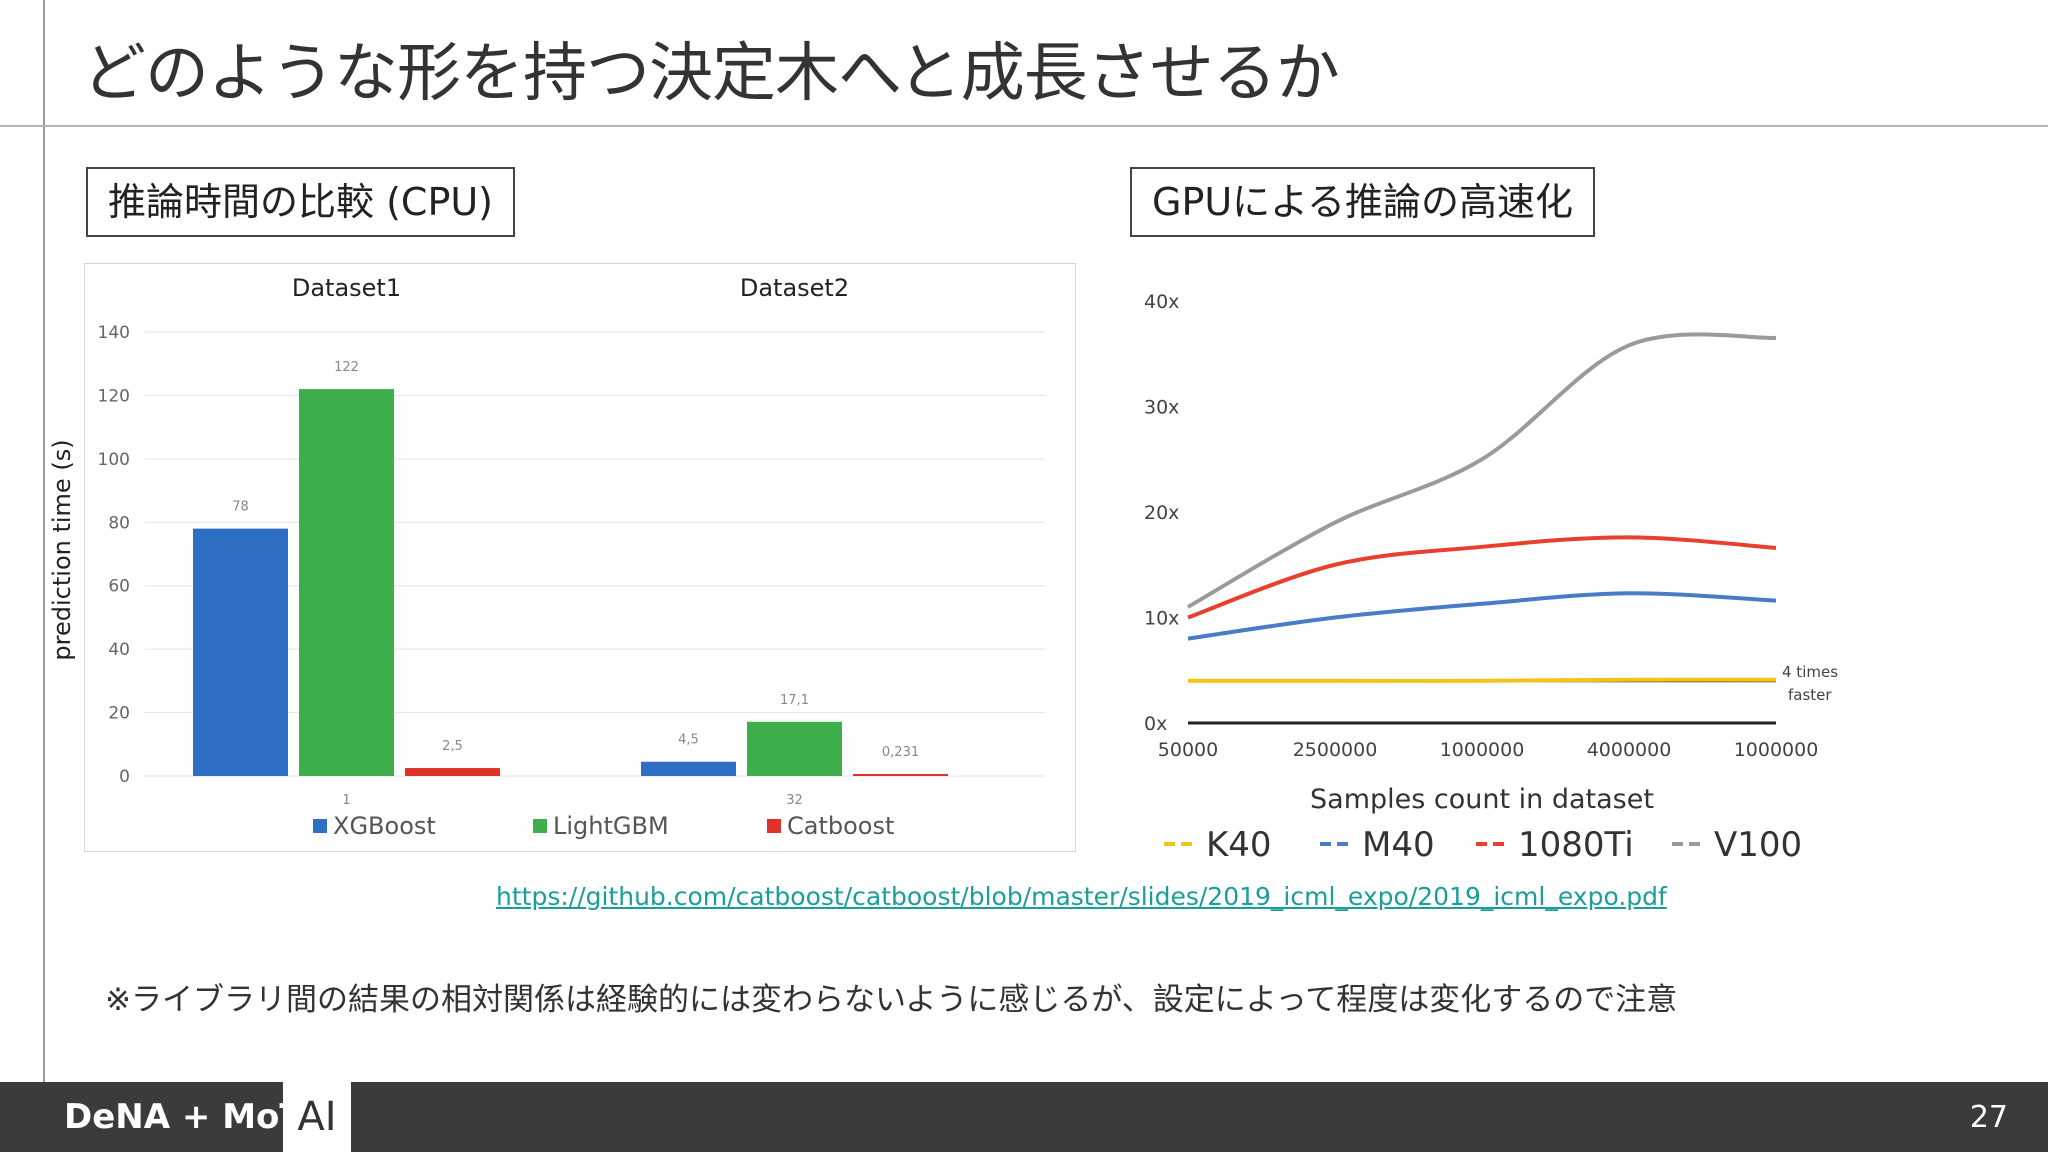  Describe the element at coordinates (1188, 750) in the screenshot. I see `x-tick-label: 50000` at that location.